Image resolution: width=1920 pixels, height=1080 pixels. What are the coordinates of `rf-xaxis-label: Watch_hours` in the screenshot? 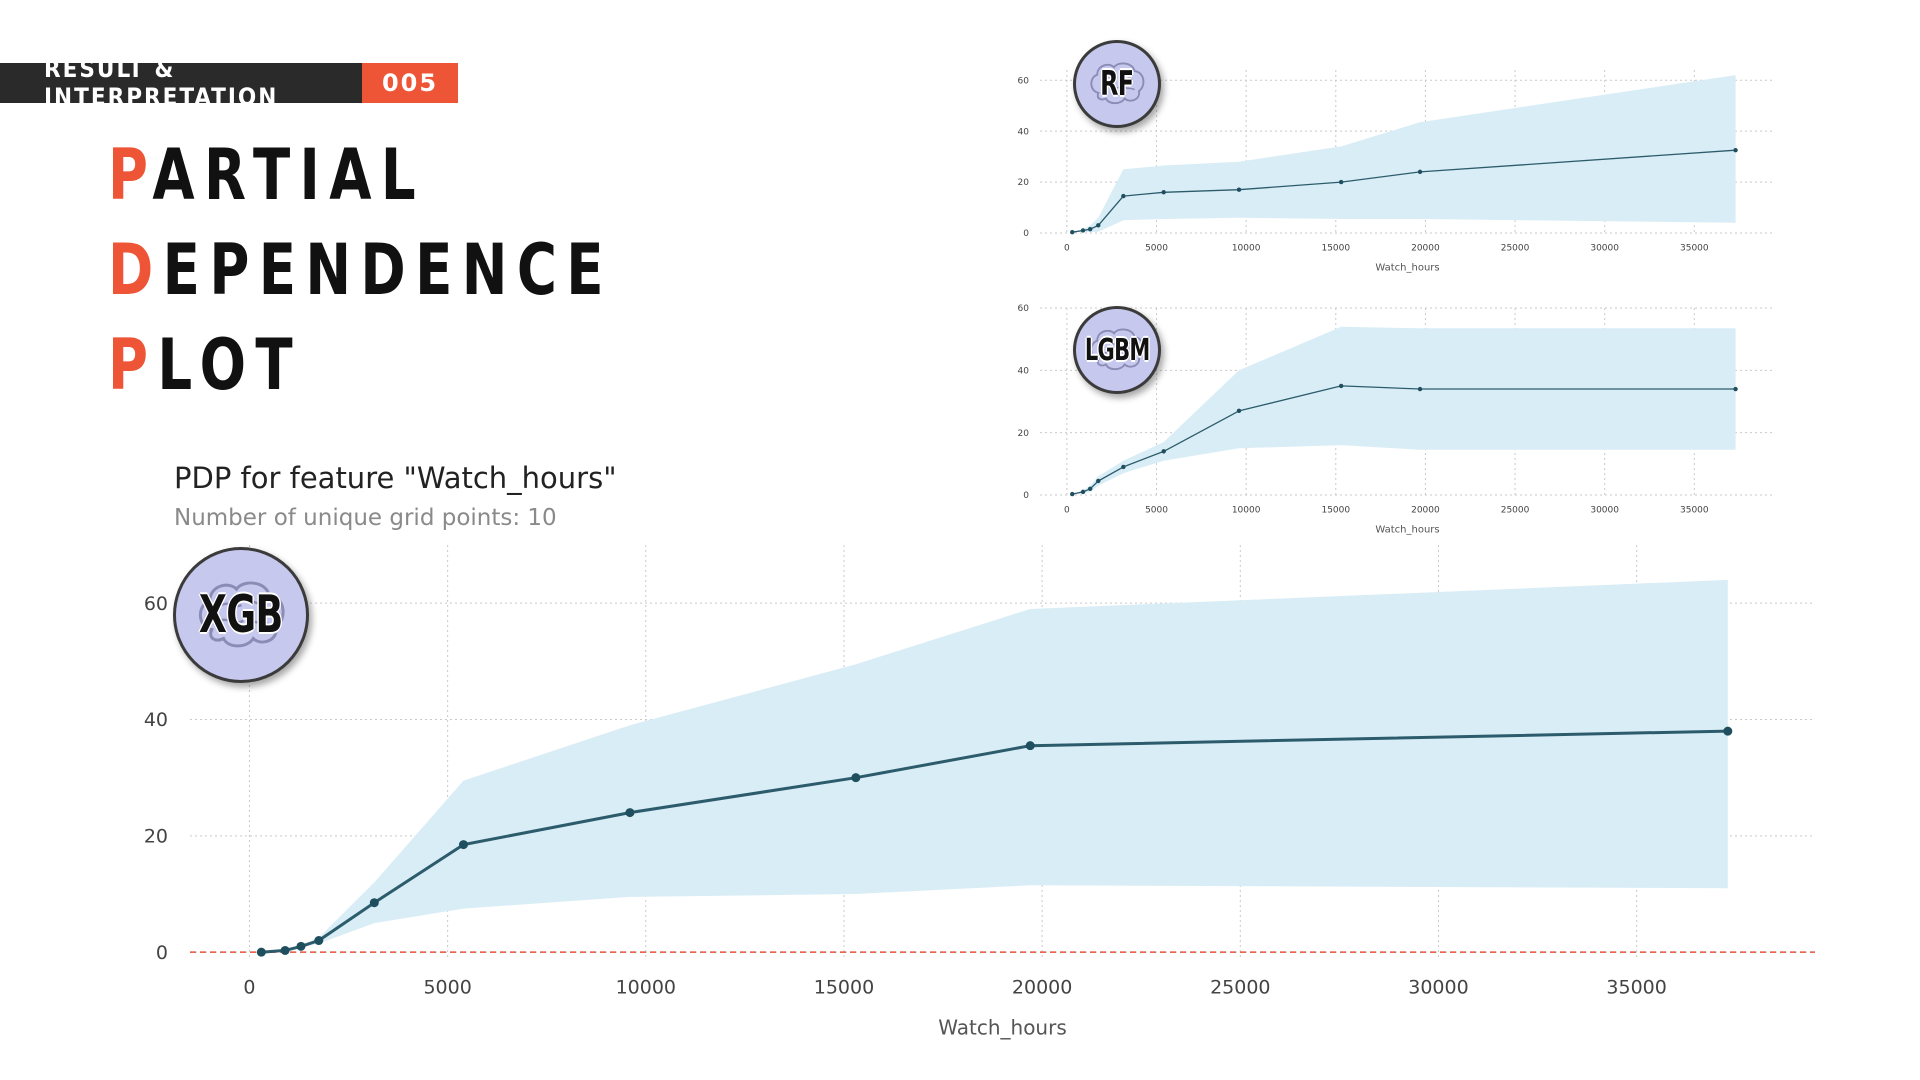 It's located at (1407, 267).